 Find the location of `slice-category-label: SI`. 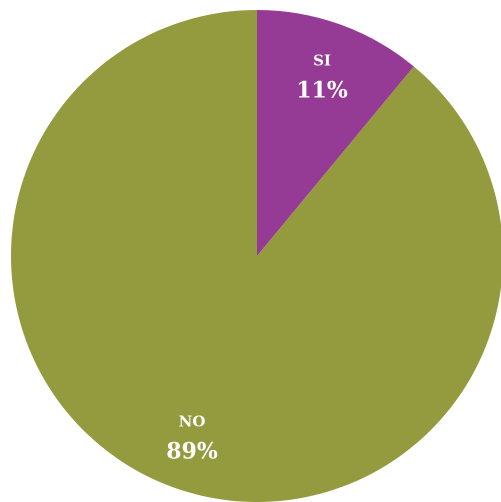

slice-category-label: SI is located at coordinates (322, 60).